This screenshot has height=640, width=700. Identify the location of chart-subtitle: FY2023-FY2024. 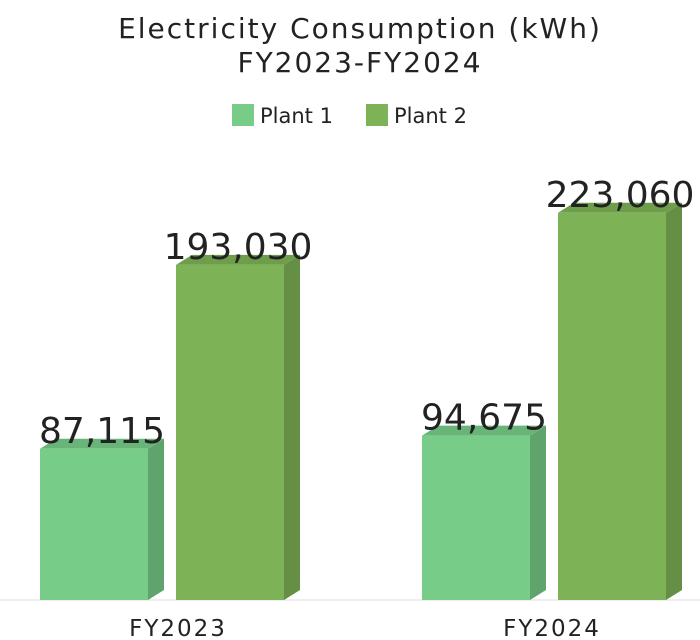
(359, 62).